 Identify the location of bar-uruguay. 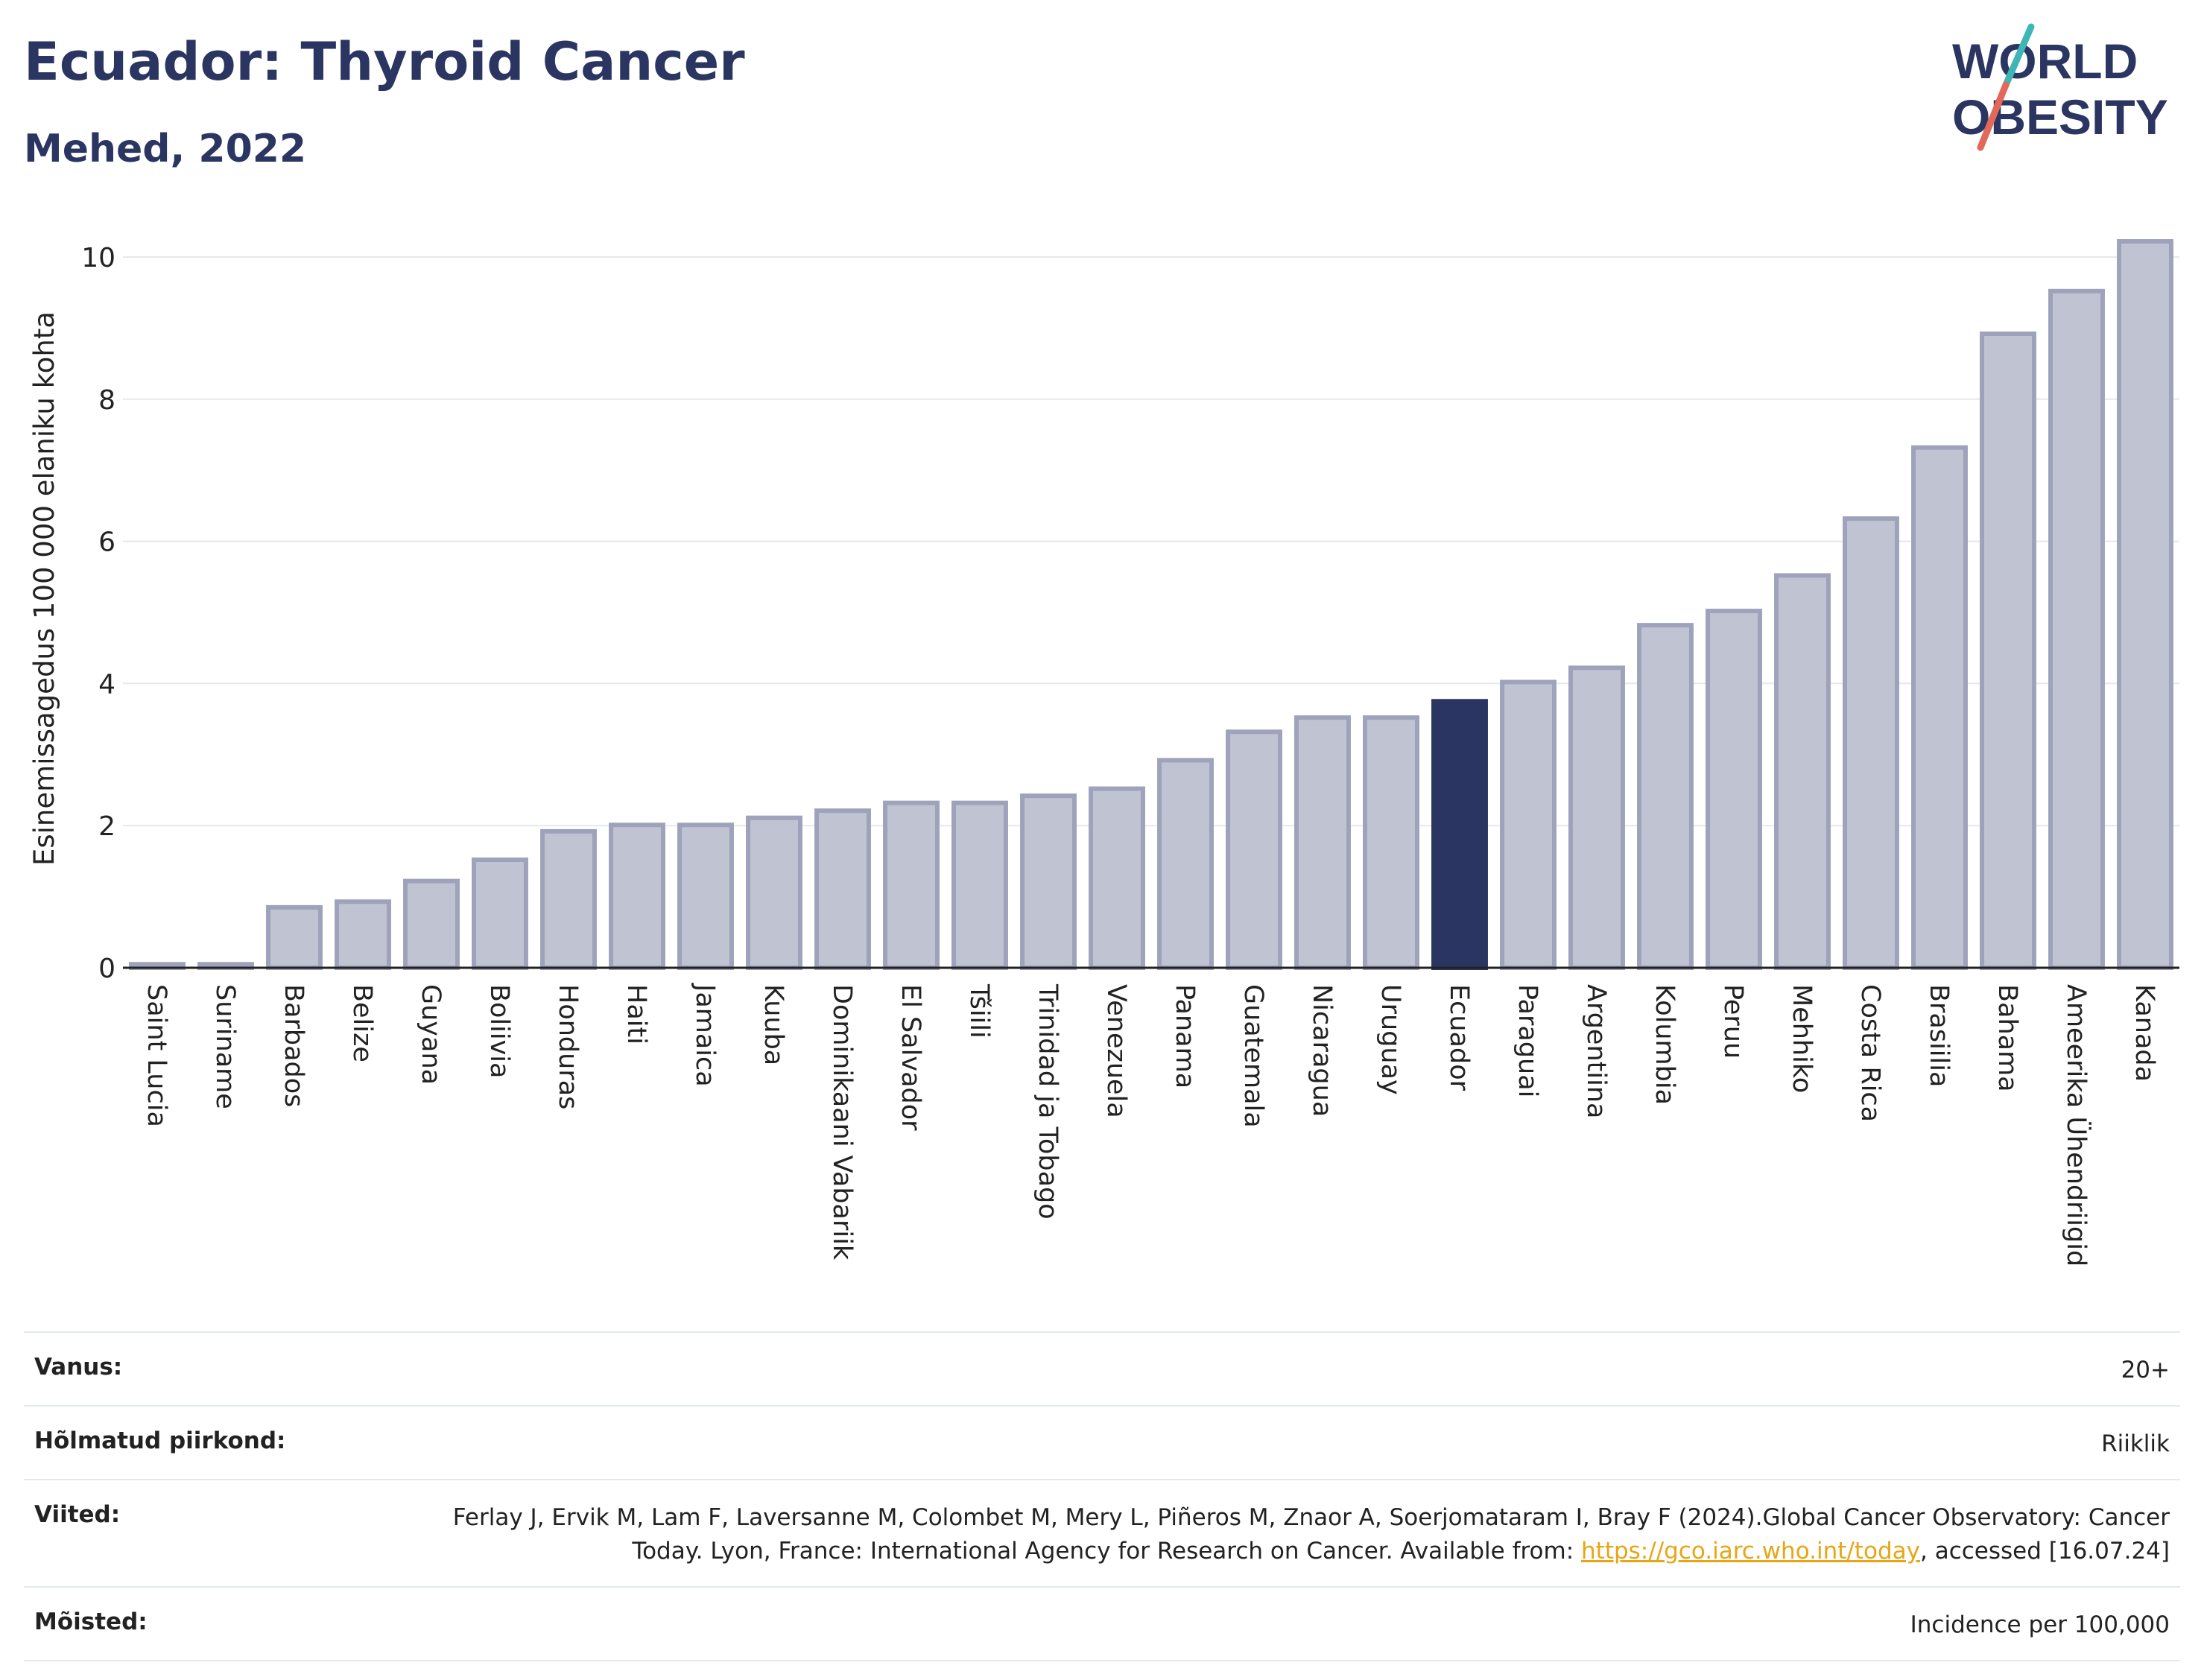
(1391, 843).